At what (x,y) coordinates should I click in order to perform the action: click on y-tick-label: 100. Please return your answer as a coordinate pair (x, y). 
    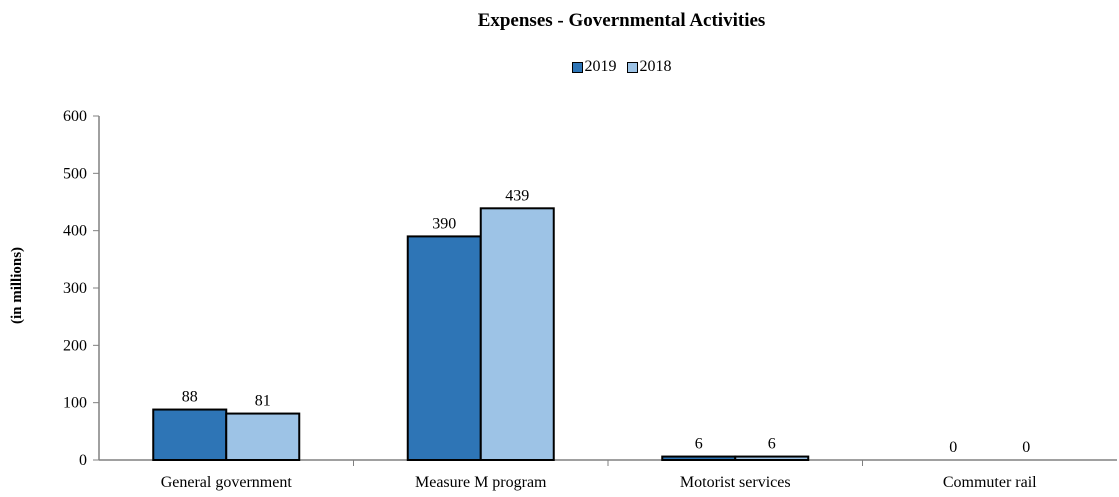
    Looking at the image, I should click on (75, 403).